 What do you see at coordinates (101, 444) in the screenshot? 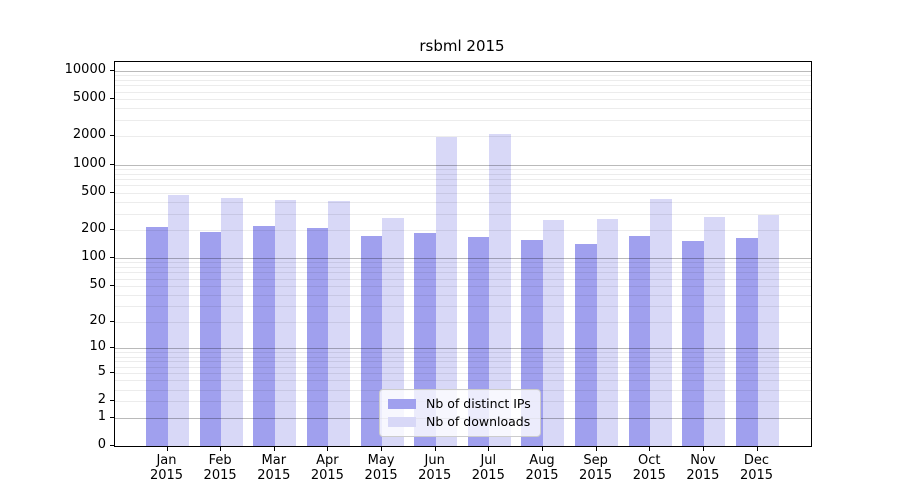
I see `y-tick-label: 0` at bounding box center [101, 444].